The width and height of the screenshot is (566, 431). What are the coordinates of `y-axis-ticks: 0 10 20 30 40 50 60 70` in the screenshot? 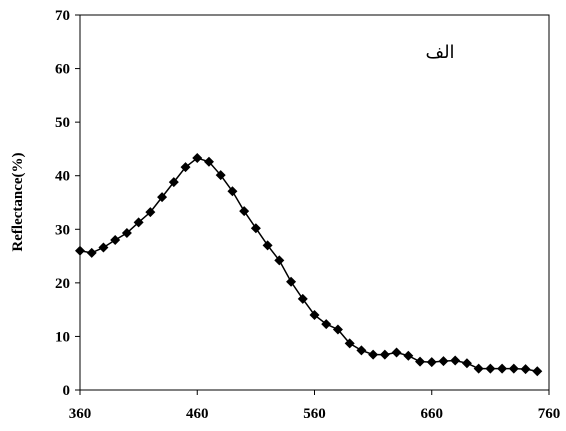 It's located at (67, 203).